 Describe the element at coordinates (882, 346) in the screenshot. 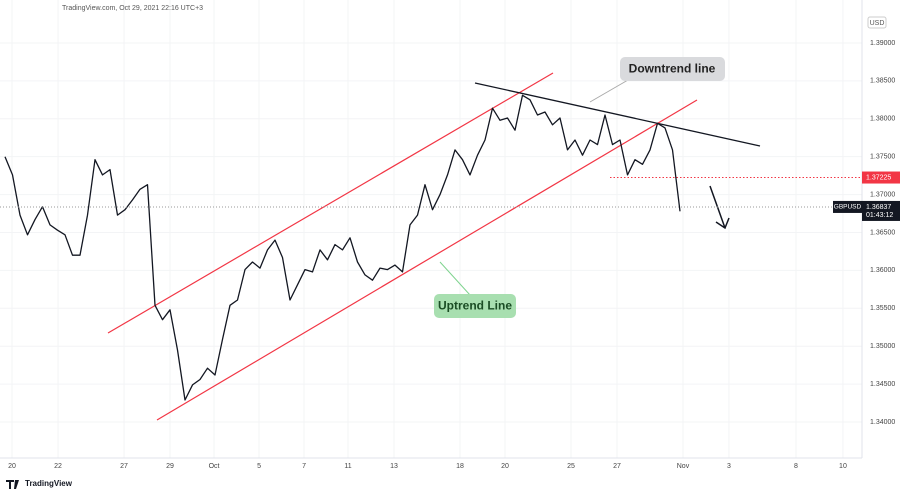

I see `y-tick-label: 1.35000` at that location.